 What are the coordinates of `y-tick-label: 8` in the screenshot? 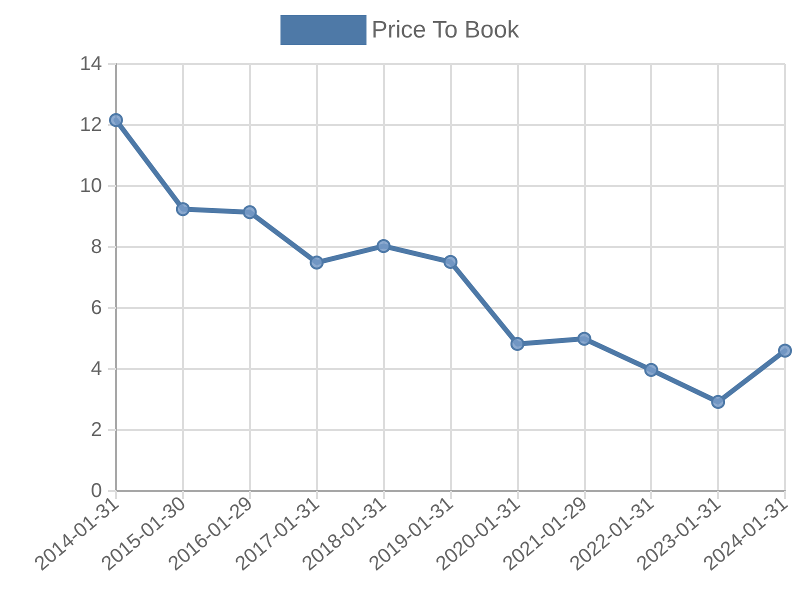 It's located at (96, 247).